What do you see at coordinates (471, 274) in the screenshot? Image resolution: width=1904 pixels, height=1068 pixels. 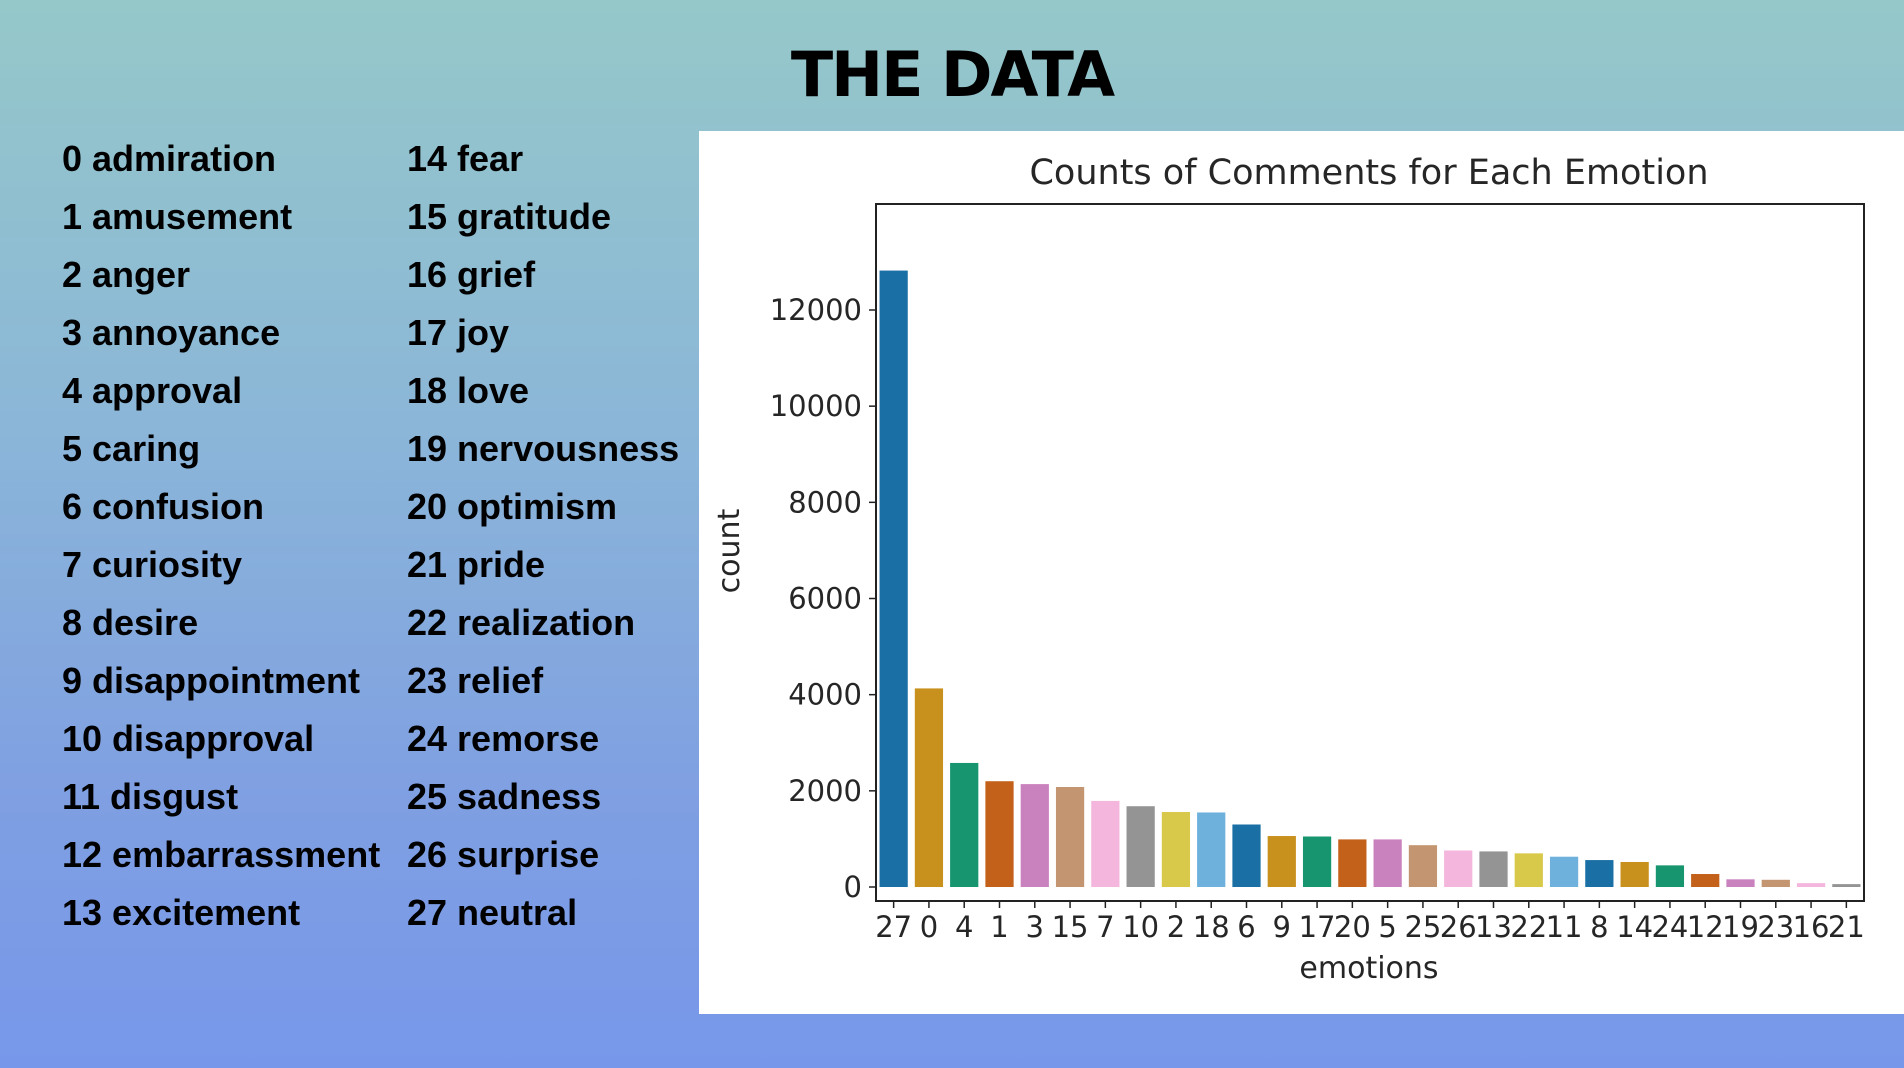 I see `legend-item: 16 grief` at bounding box center [471, 274].